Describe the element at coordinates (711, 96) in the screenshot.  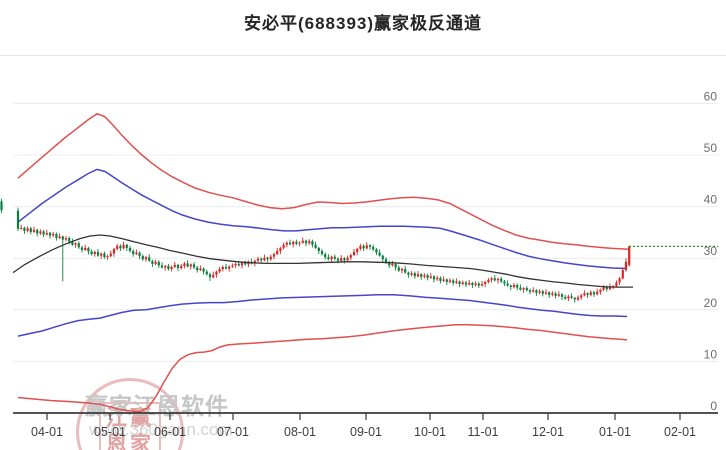
I see `y-axis-label: 60` at that location.